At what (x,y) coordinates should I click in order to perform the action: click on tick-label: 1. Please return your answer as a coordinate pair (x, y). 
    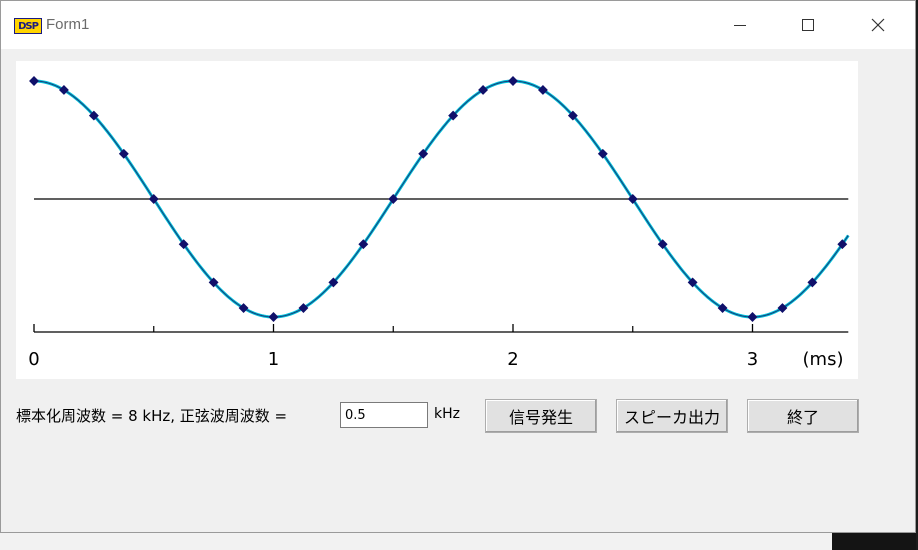
    Looking at the image, I should click on (273, 359).